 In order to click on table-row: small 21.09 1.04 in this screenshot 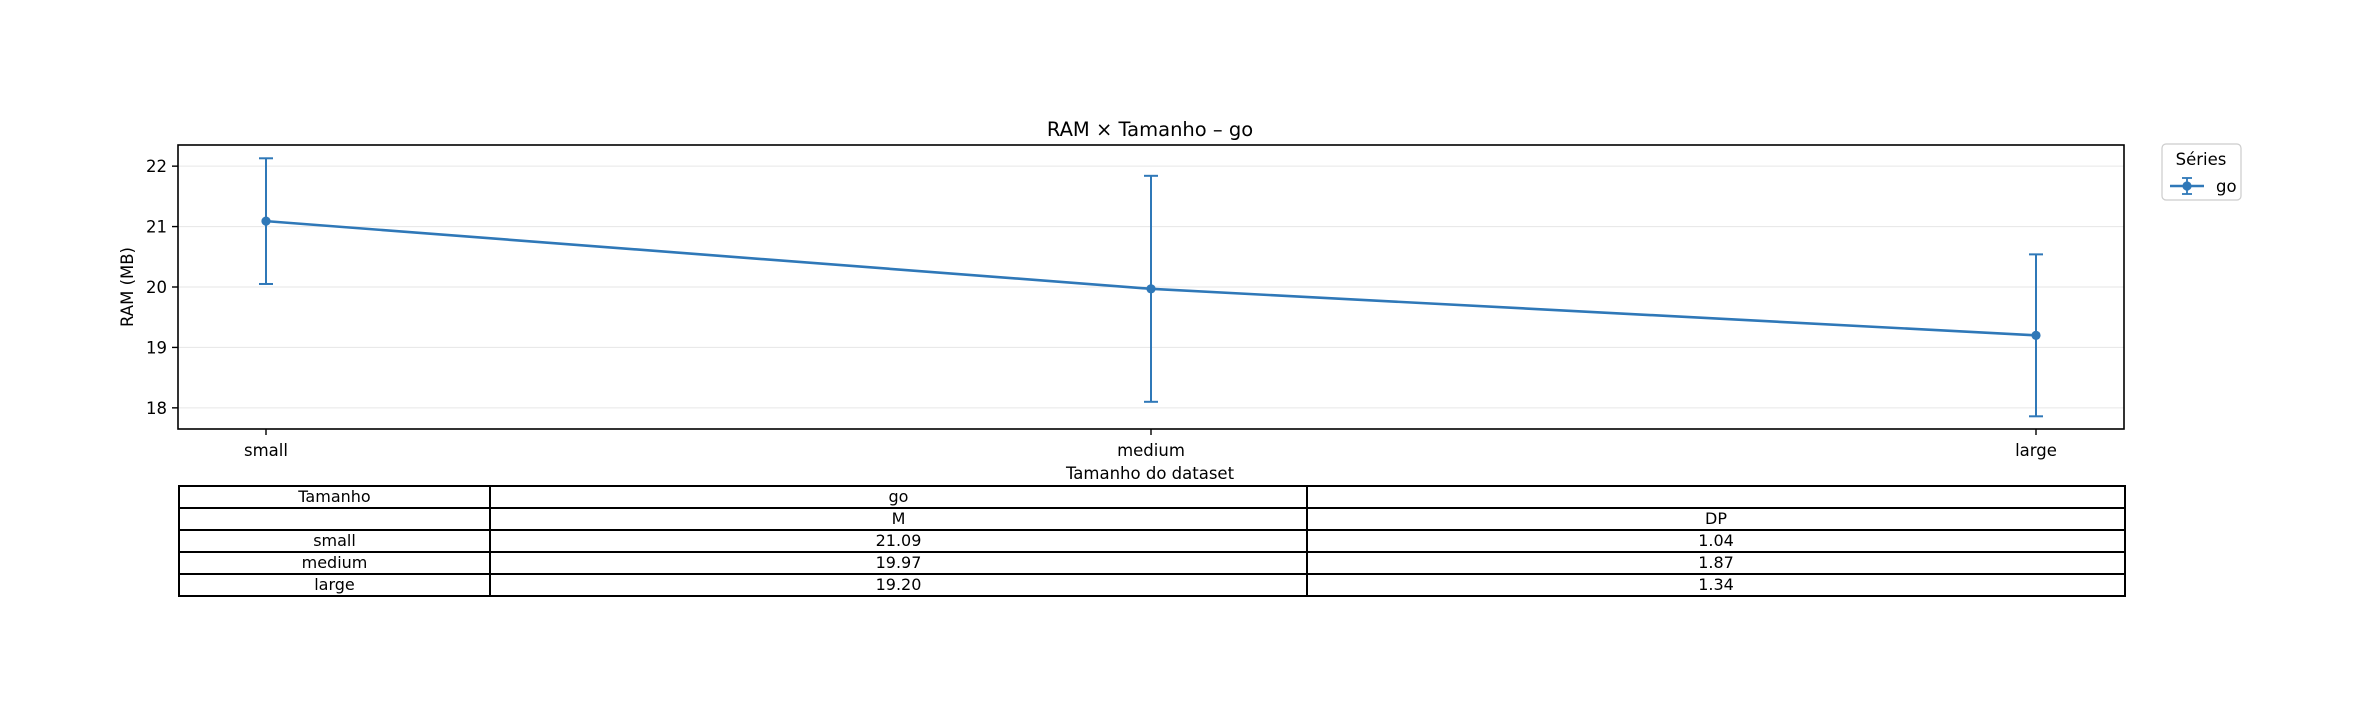, I will do `click(1152, 541)`.